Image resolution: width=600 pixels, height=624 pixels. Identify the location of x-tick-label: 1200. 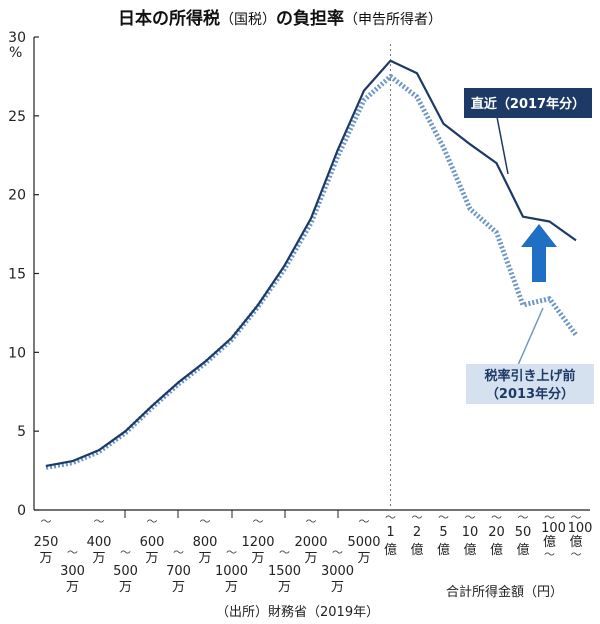
(257, 542).